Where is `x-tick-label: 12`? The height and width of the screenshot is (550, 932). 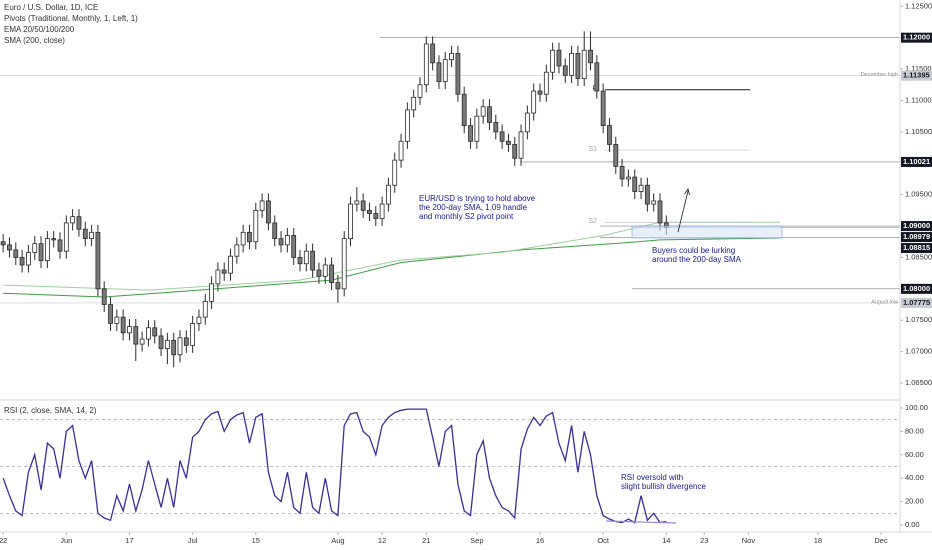
x-tick-label: 12 is located at coordinates (382, 540).